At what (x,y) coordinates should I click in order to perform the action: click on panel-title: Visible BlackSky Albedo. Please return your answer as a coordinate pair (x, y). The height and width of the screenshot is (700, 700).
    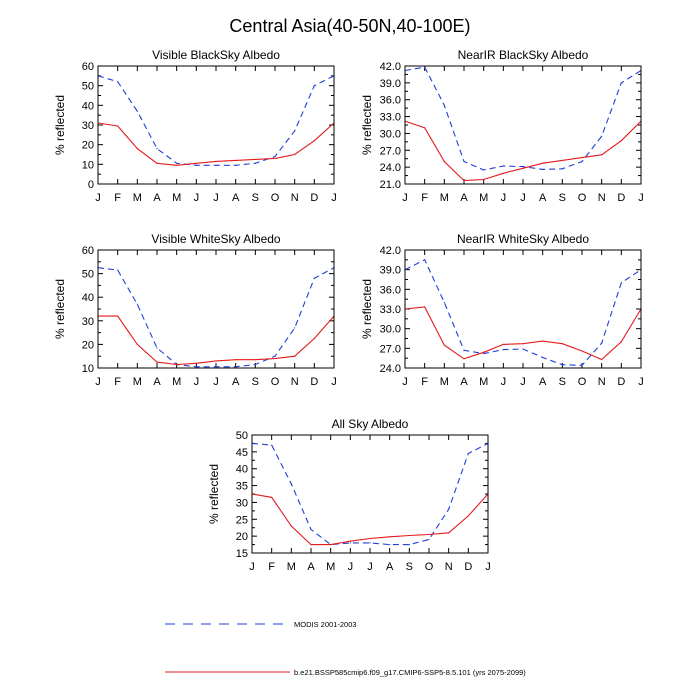
    Looking at the image, I should click on (216, 55).